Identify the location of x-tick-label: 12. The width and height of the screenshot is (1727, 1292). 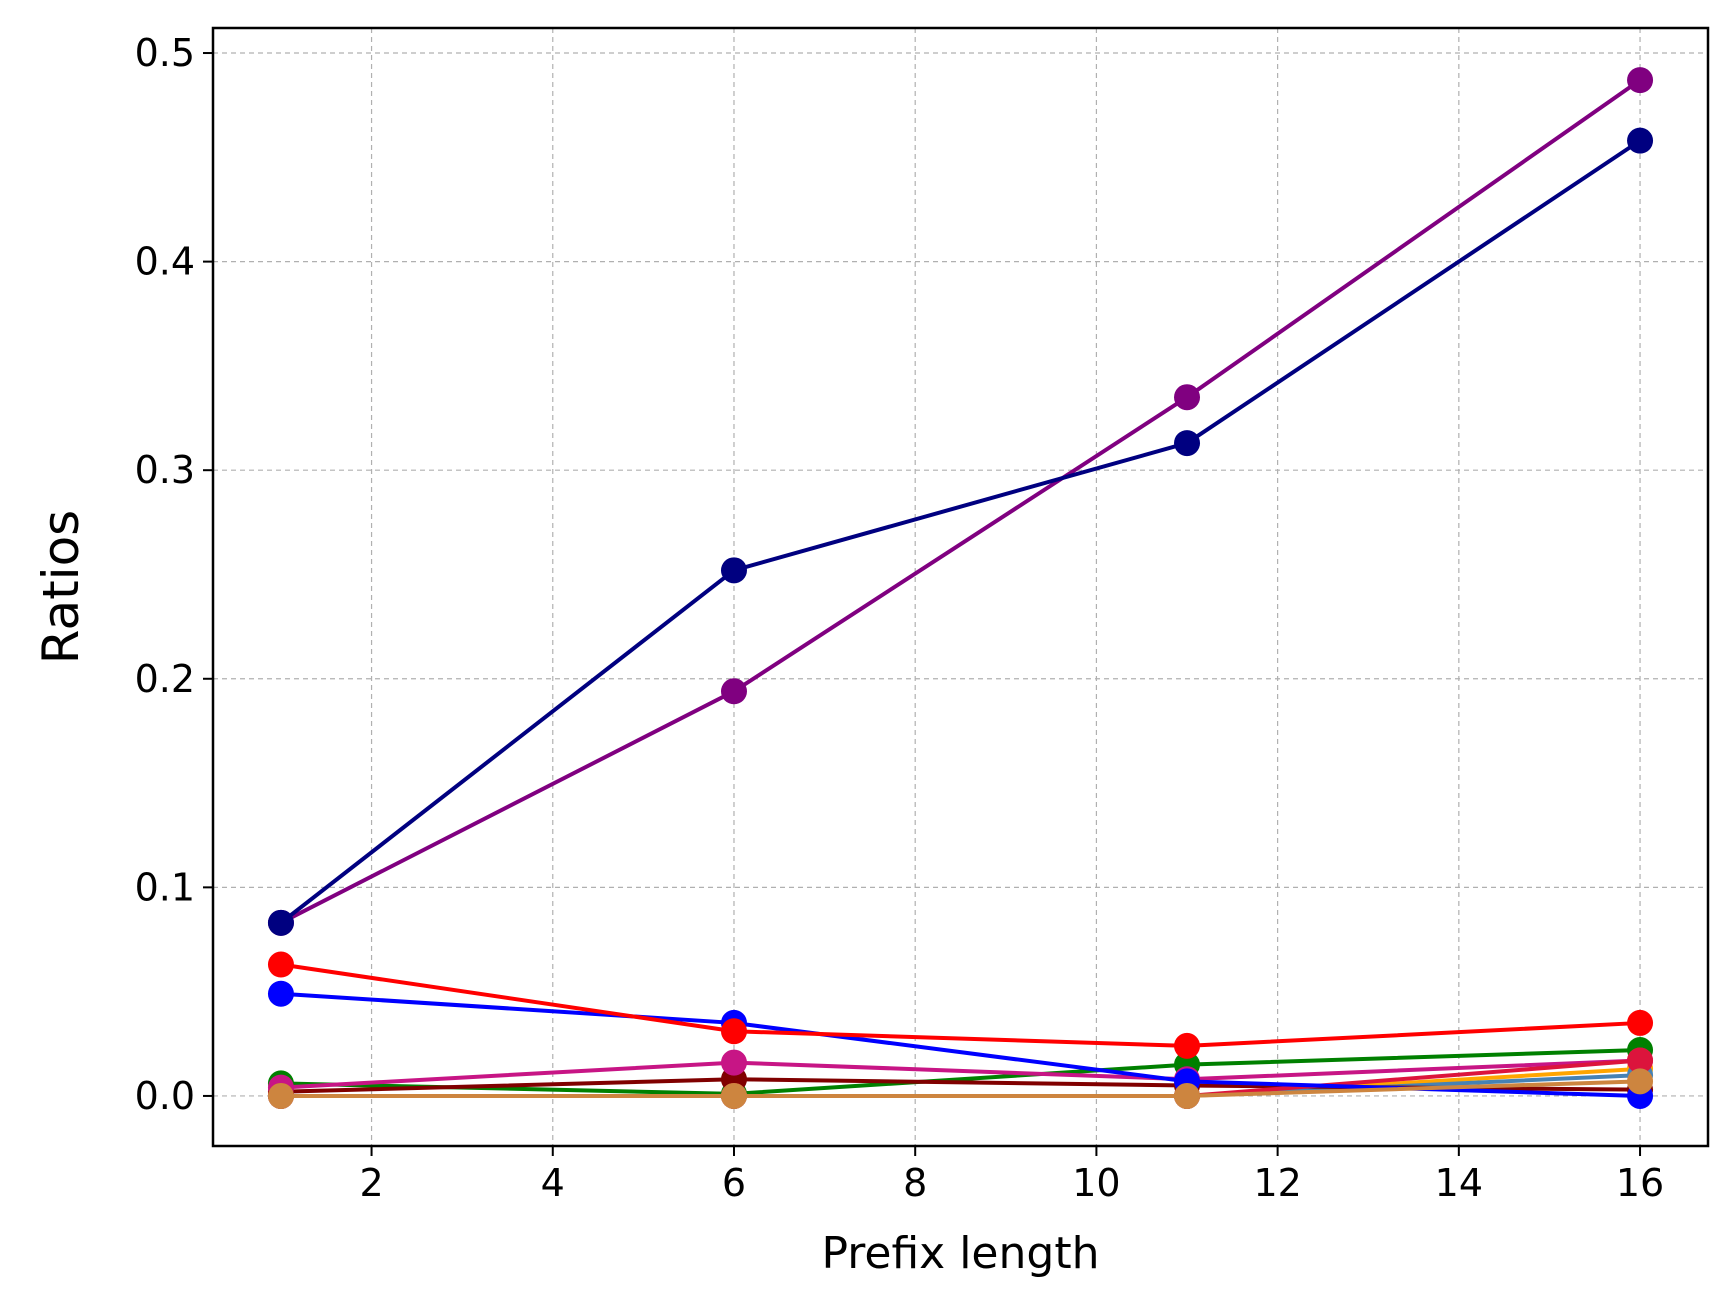
(1277, 1183).